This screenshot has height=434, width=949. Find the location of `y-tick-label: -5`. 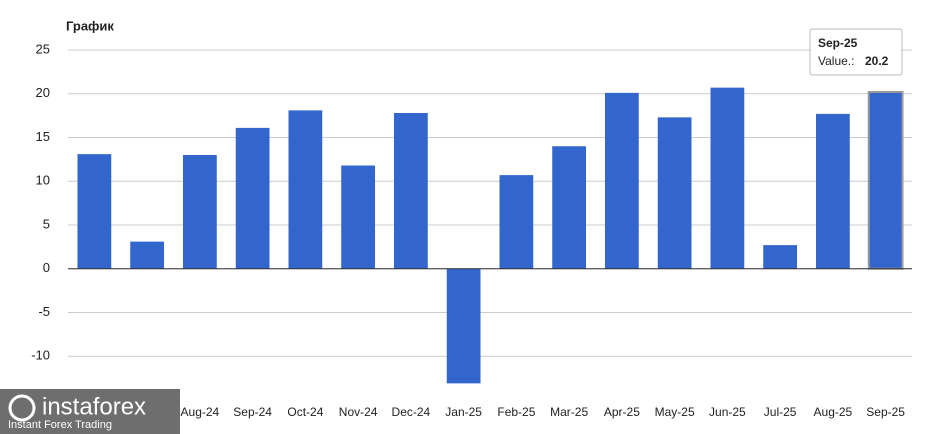

y-tick-label: -5 is located at coordinates (44, 311).